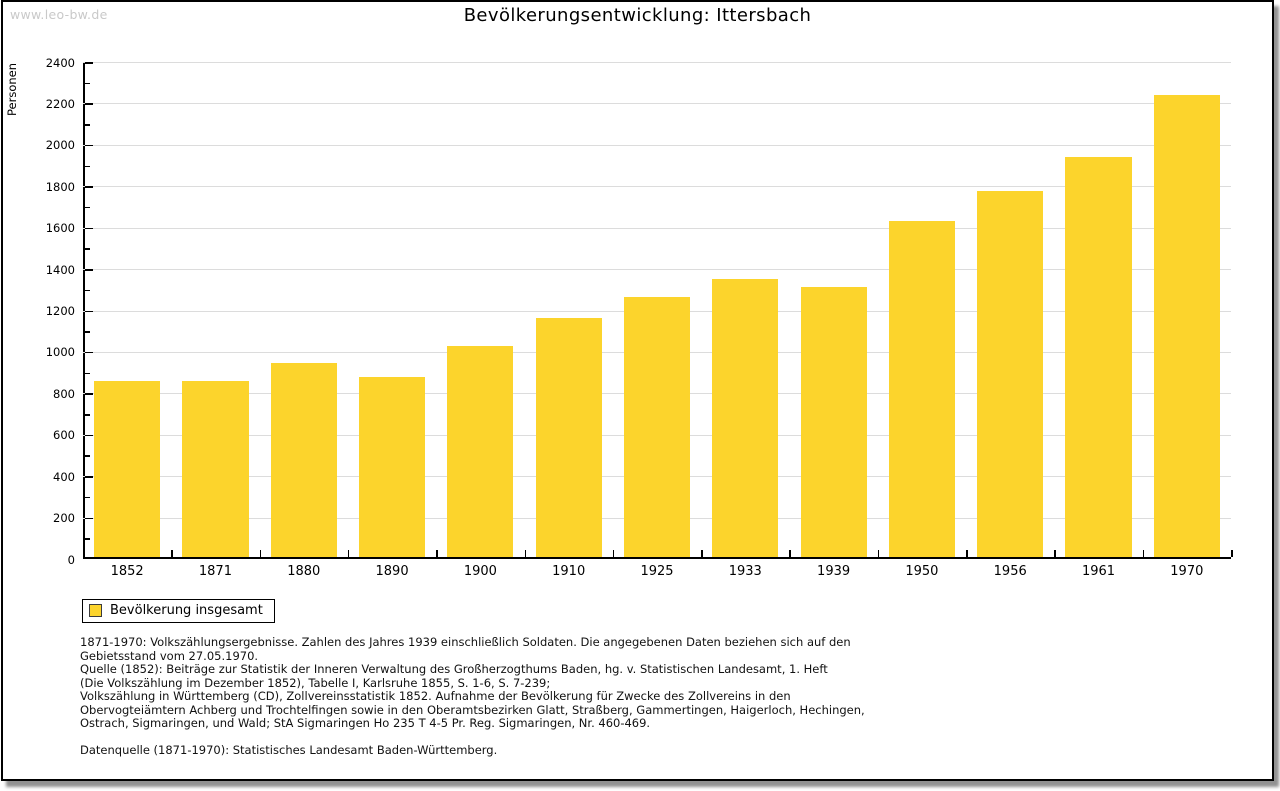 The width and height of the screenshot is (1280, 791). I want to click on legend-box: Bevölkerung insgesamt, so click(178, 611).